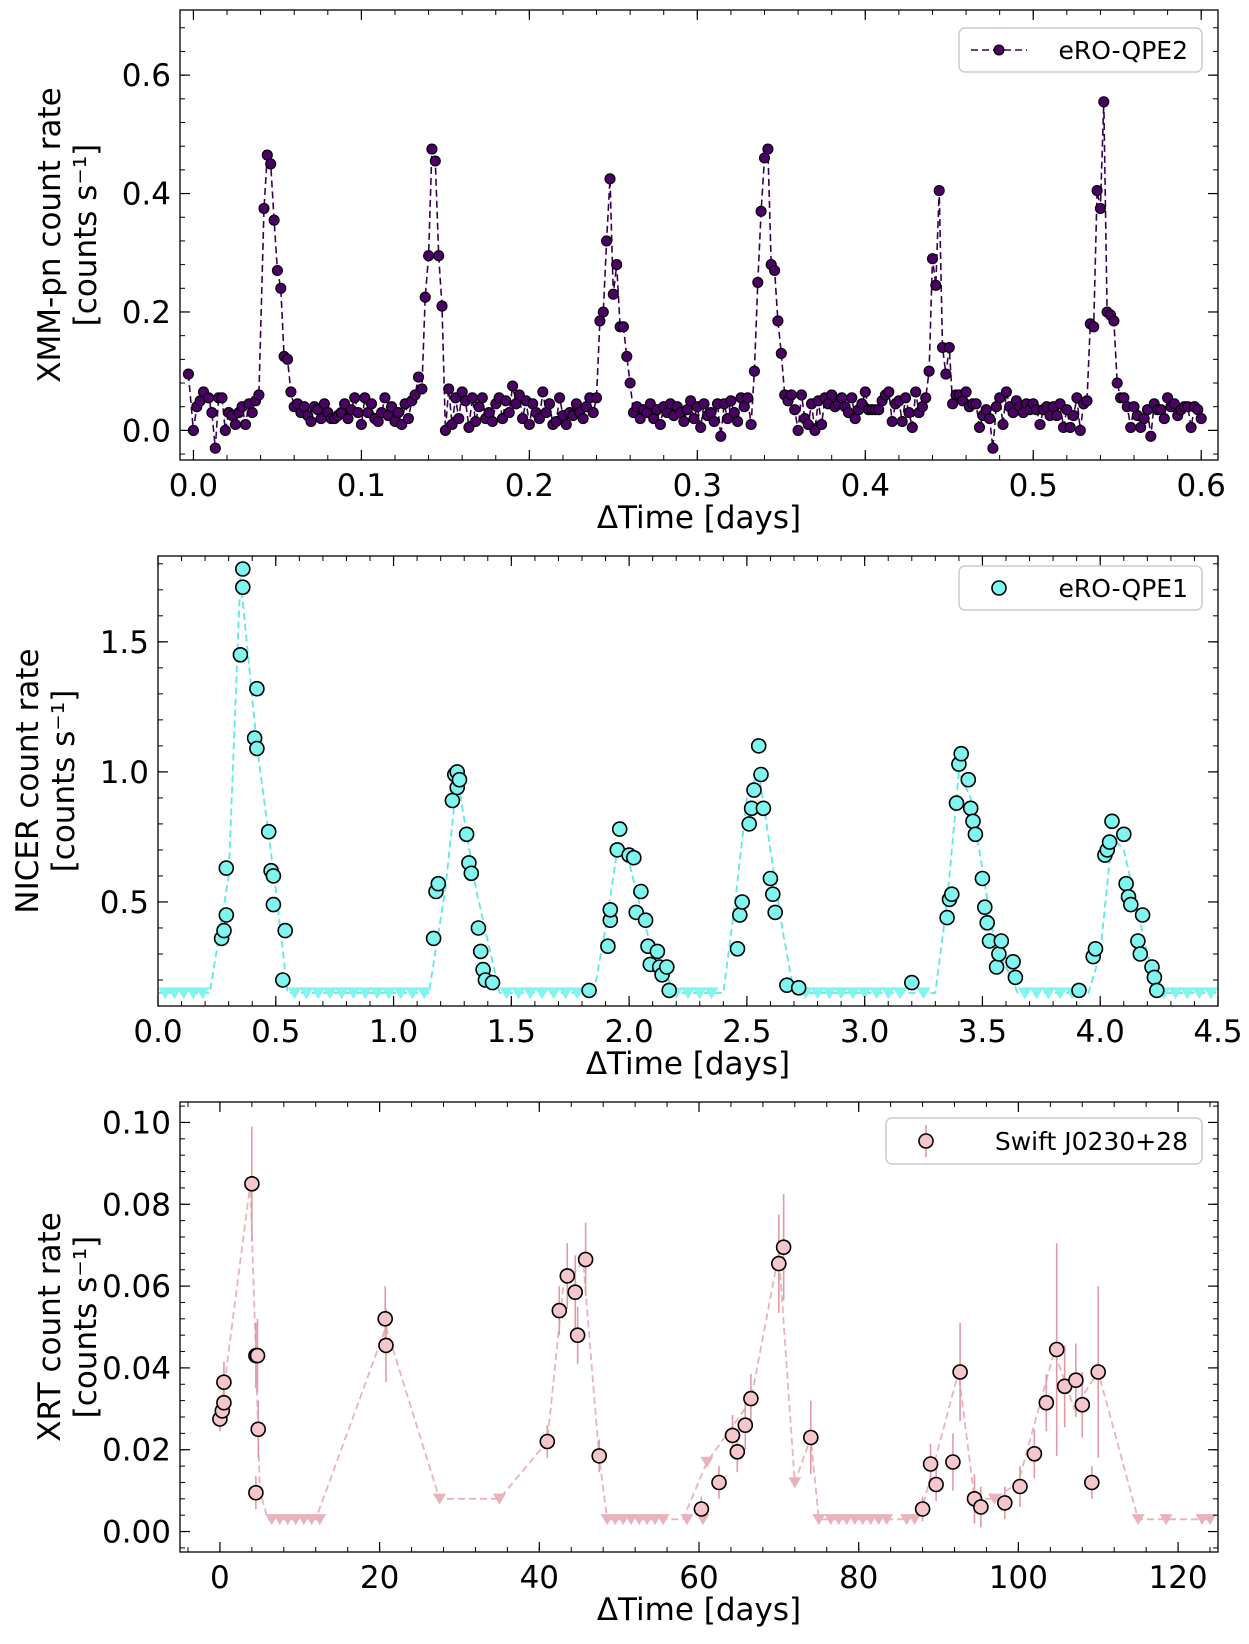  What do you see at coordinates (136, 1533) in the screenshot?
I see `y-tick-label: 0.00` at bounding box center [136, 1533].